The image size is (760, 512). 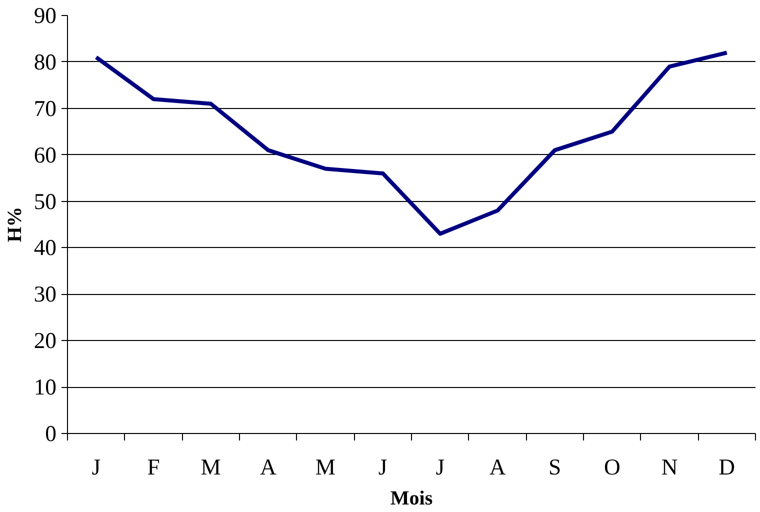 What do you see at coordinates (15, 224) in the screenshot?
I see `y-axis-title: H%` at bounding box center [15, 224].